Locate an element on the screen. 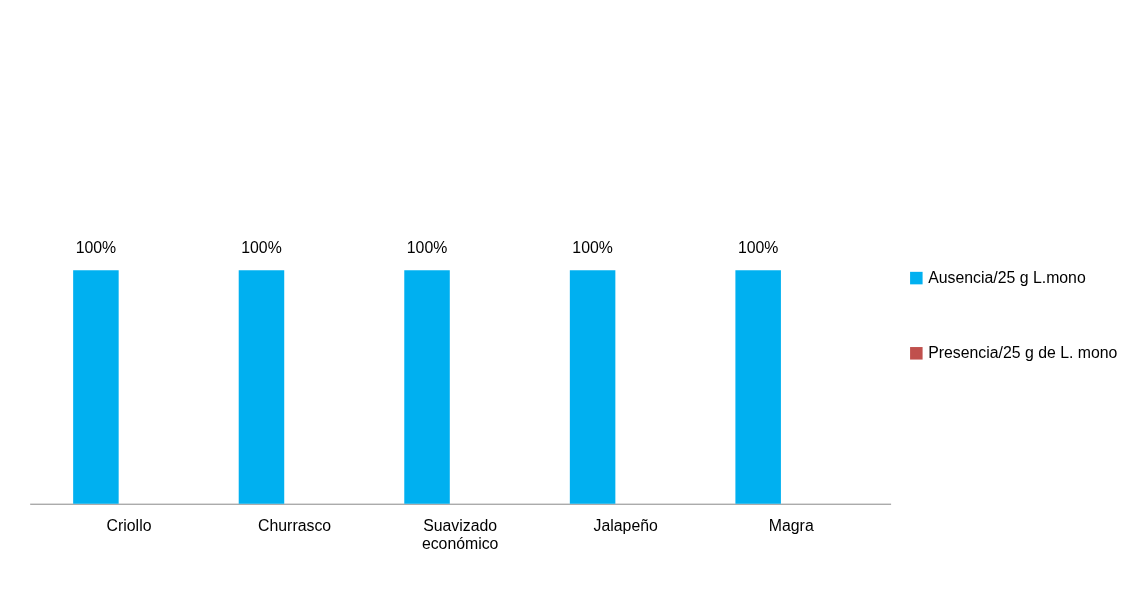  x-tick-label: Suavizado económico is located at coordinates (460, 534).